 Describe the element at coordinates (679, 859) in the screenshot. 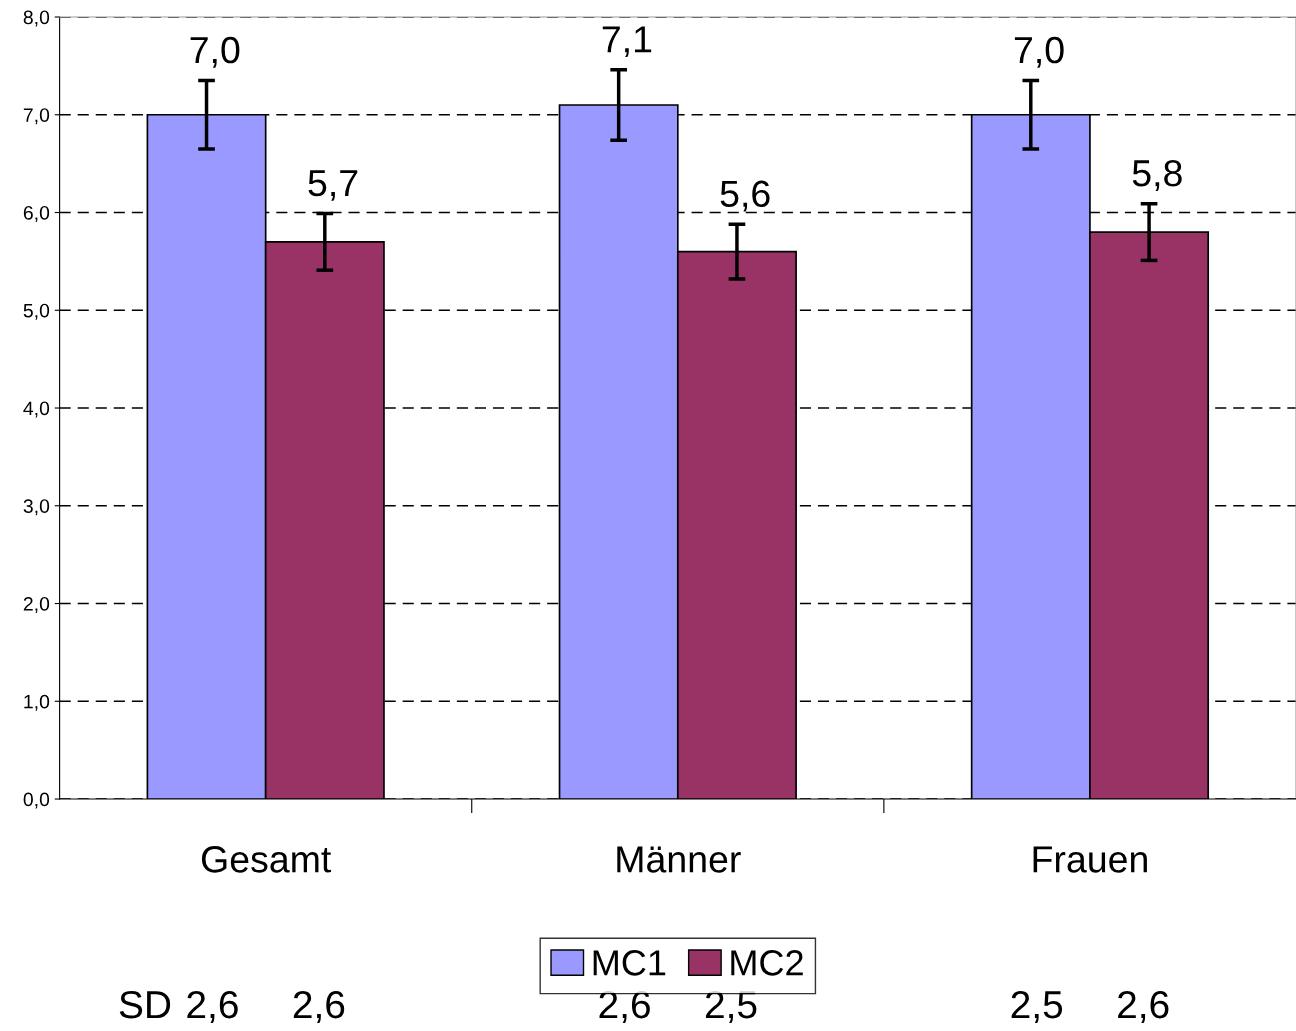

I see `x-tick-label: Männer` at that location.